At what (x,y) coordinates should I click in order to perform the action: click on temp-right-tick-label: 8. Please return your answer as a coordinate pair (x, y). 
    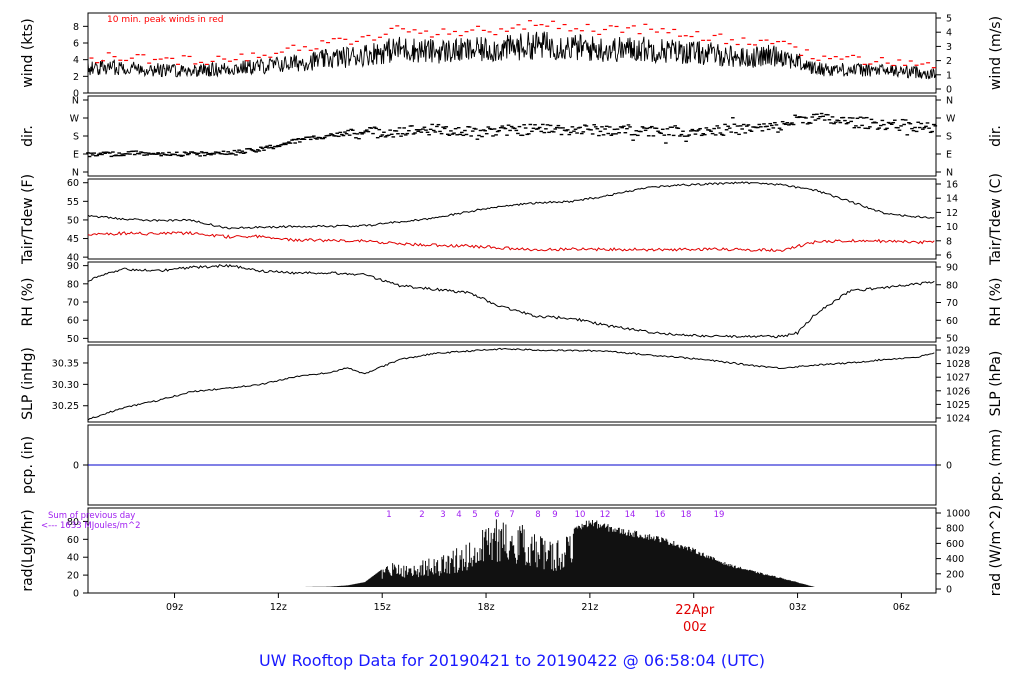
    Looking at the image, I should click on (949, 241).